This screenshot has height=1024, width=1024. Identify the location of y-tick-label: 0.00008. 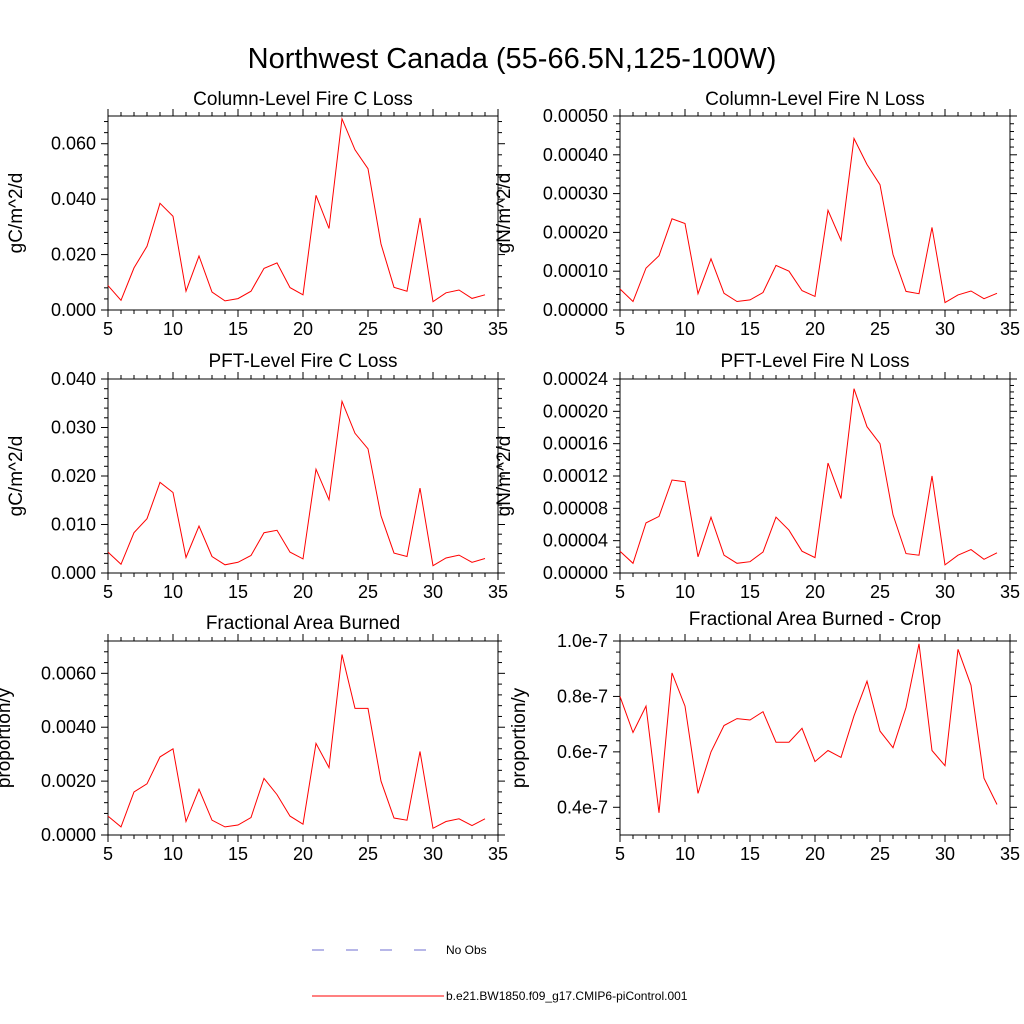
(575, 508).